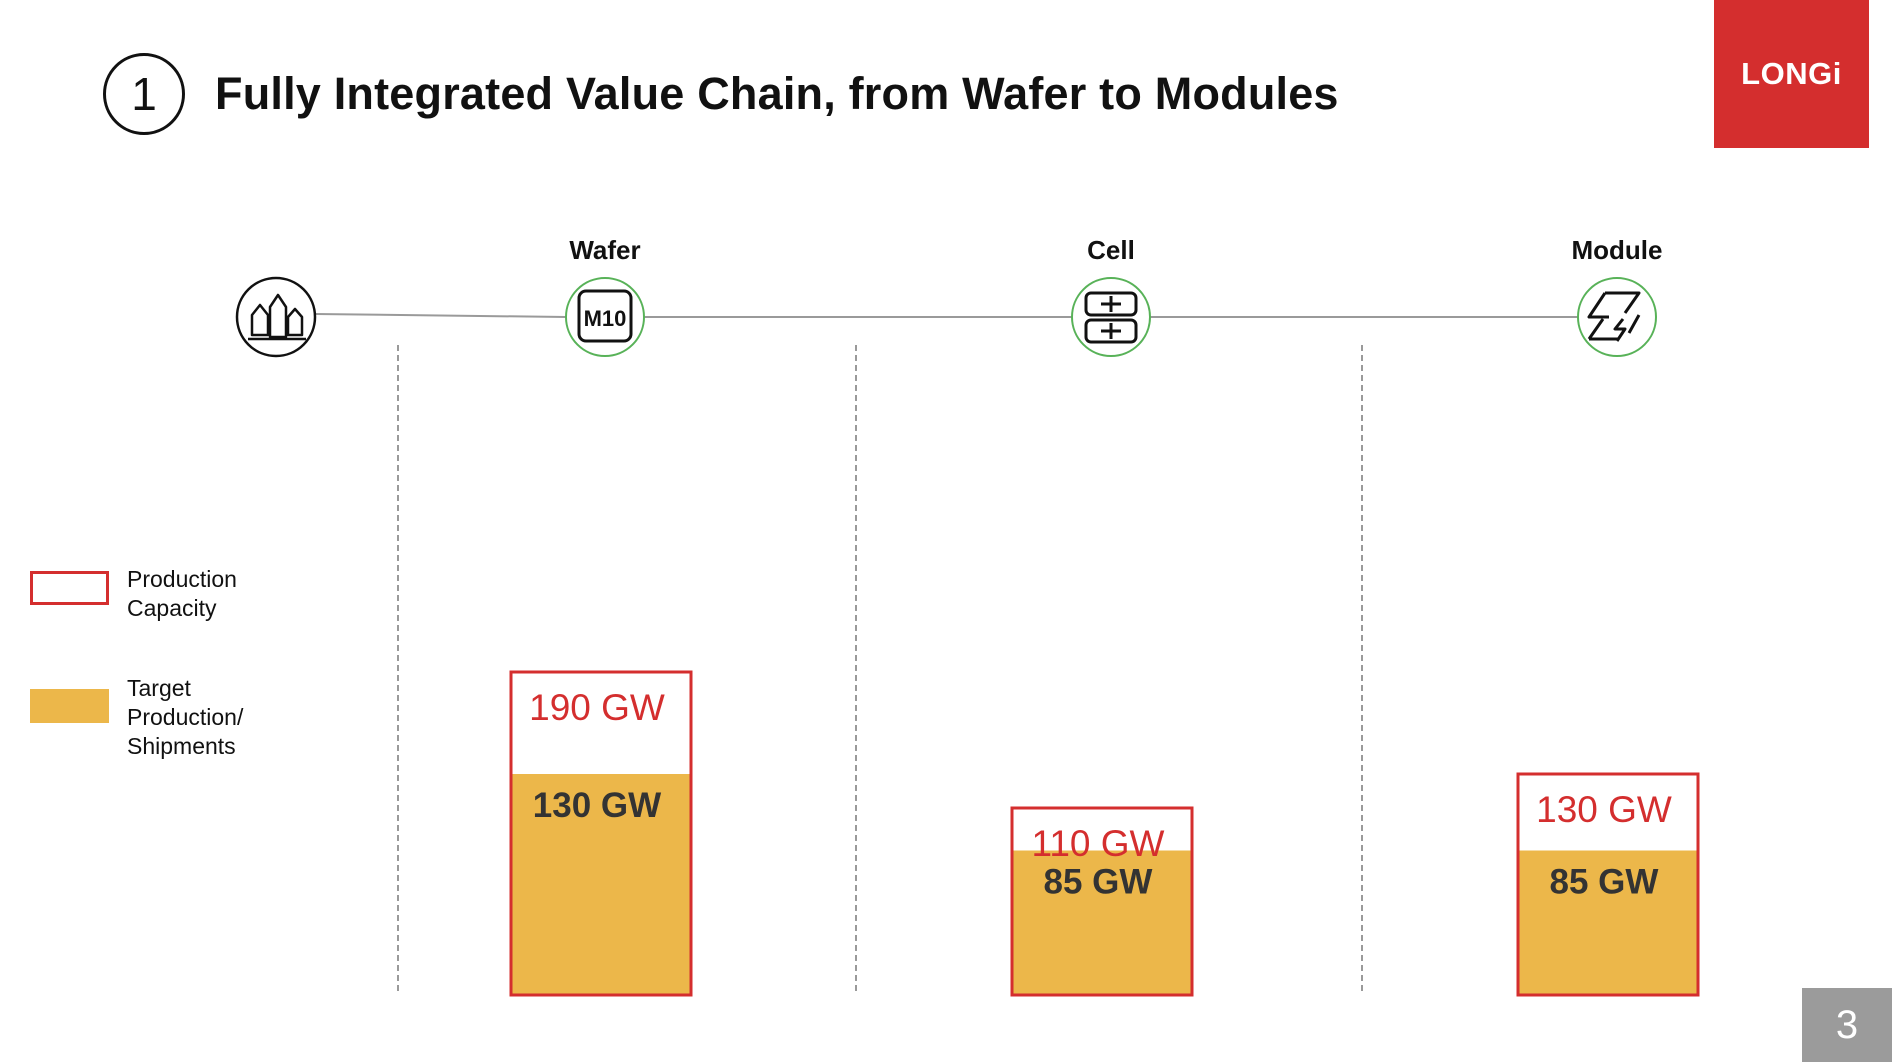 The image size is (1892, 1062). I want to click on longi-logo: LONGi, so click(1791, 74).